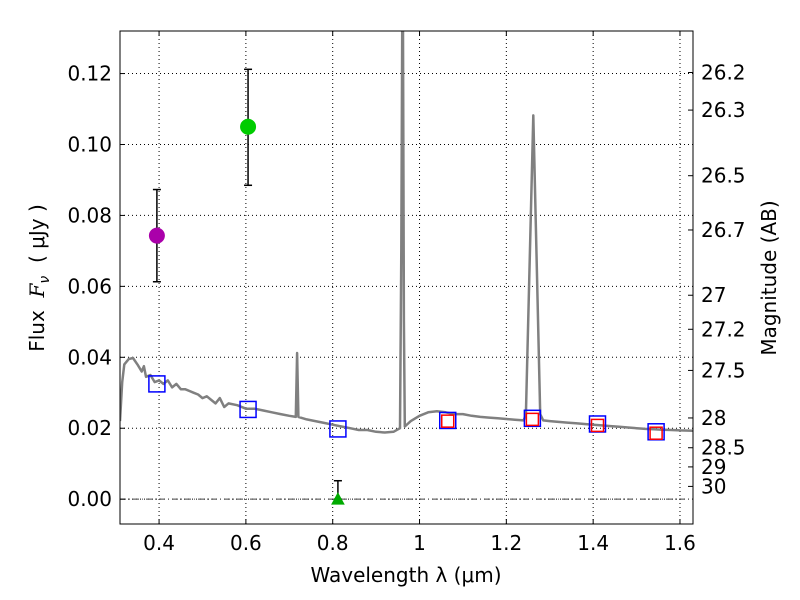 The image size is (800, 600). I want to click on x-axis-label: Wavelength λ (μm), so click(405, 575).